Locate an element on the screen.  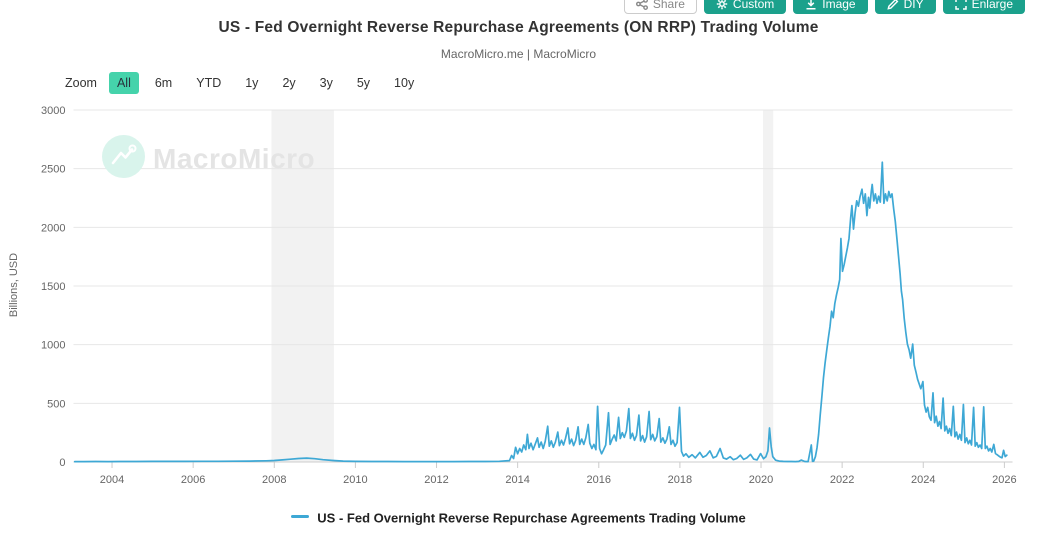
share-button: Share is located at coordinates (660, 7).